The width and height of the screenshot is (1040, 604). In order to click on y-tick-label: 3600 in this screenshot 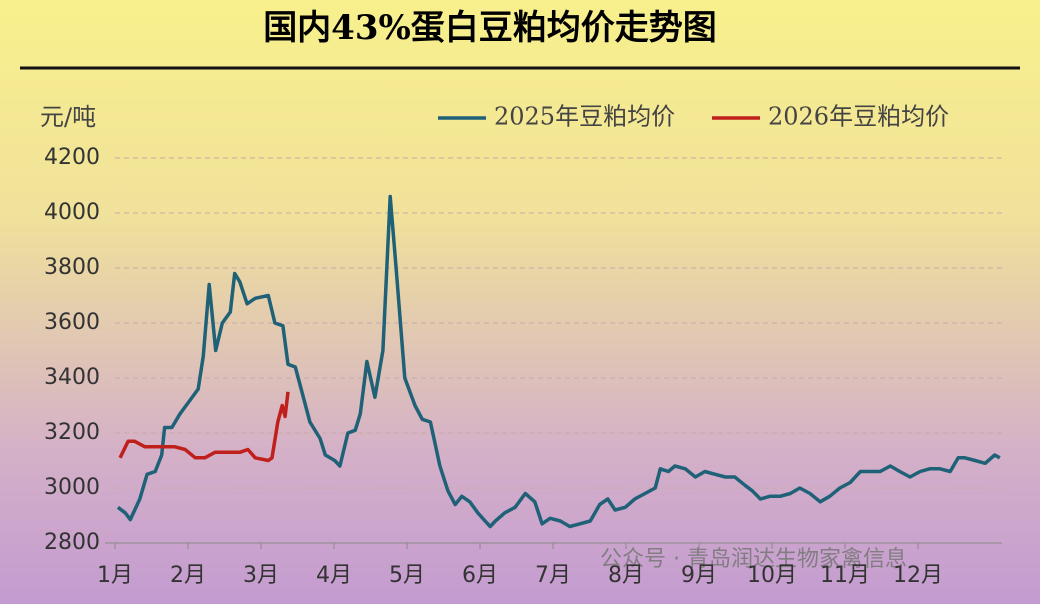, I will do `click(72, 322)`.